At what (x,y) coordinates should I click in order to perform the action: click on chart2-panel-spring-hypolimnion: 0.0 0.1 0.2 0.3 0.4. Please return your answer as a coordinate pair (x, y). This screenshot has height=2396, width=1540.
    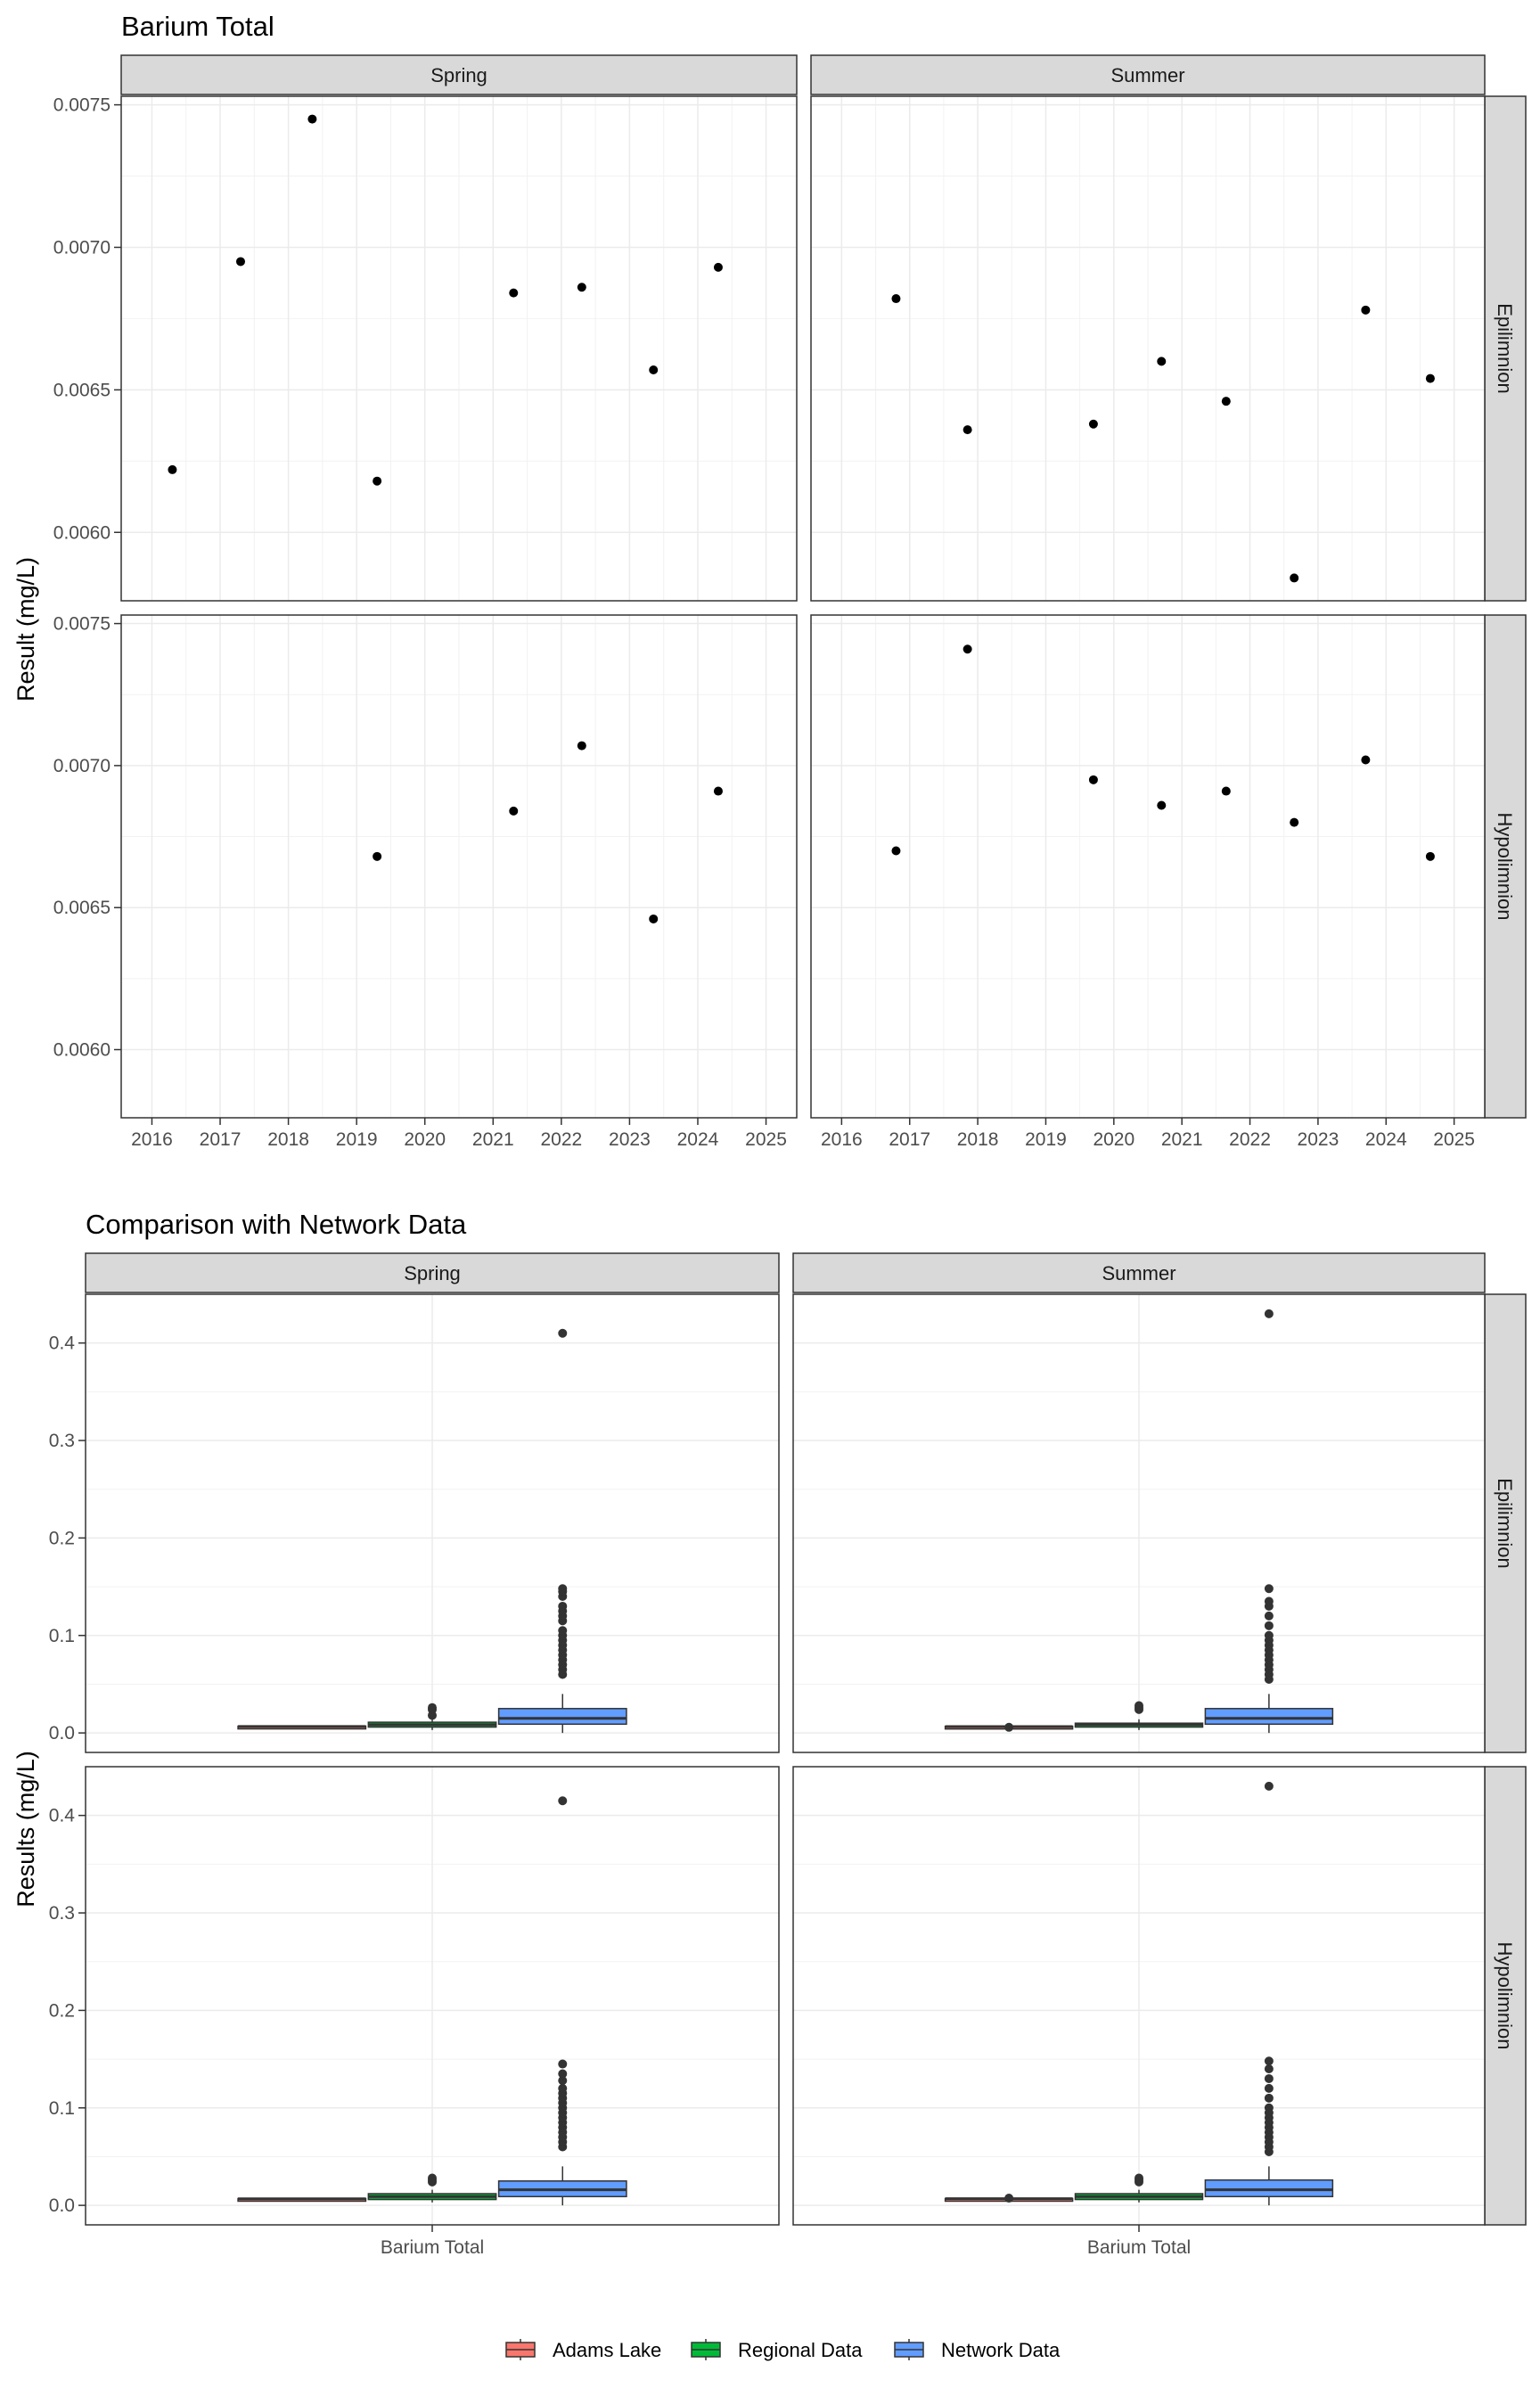
    Looking at the image, I should click on (414, 1996).